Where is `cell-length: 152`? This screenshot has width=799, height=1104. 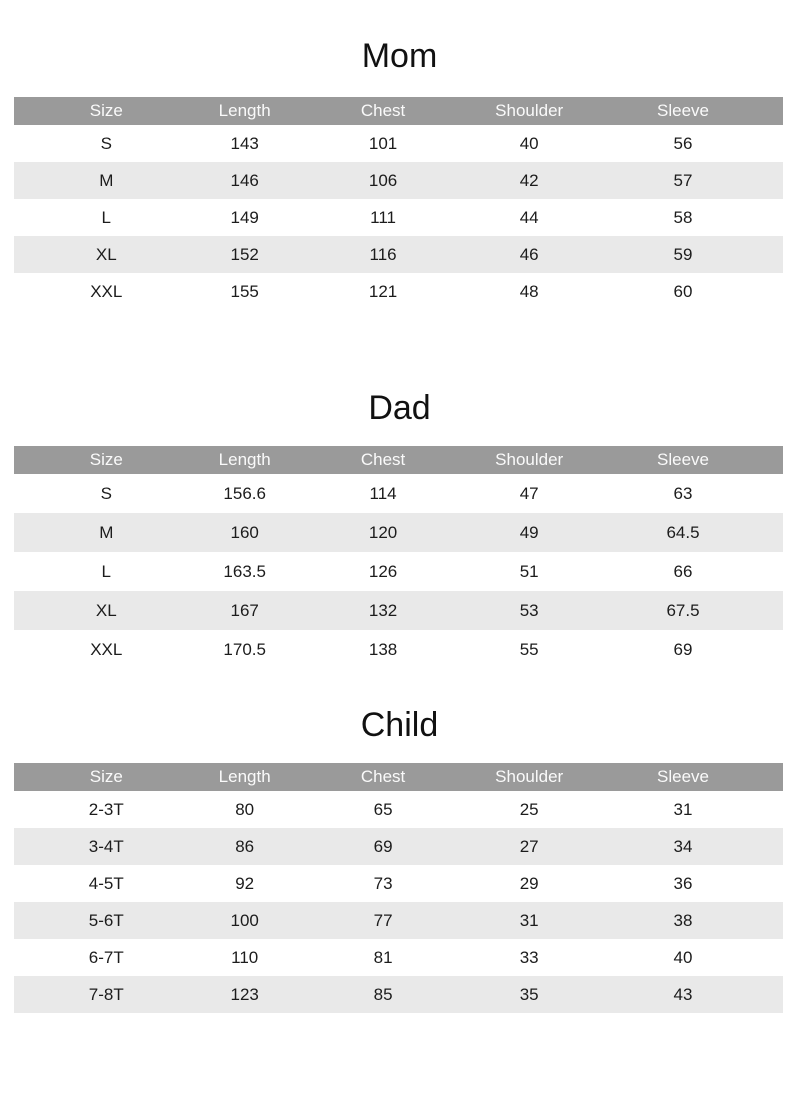
cell-length: 152 is located at coordinates (244, 254).